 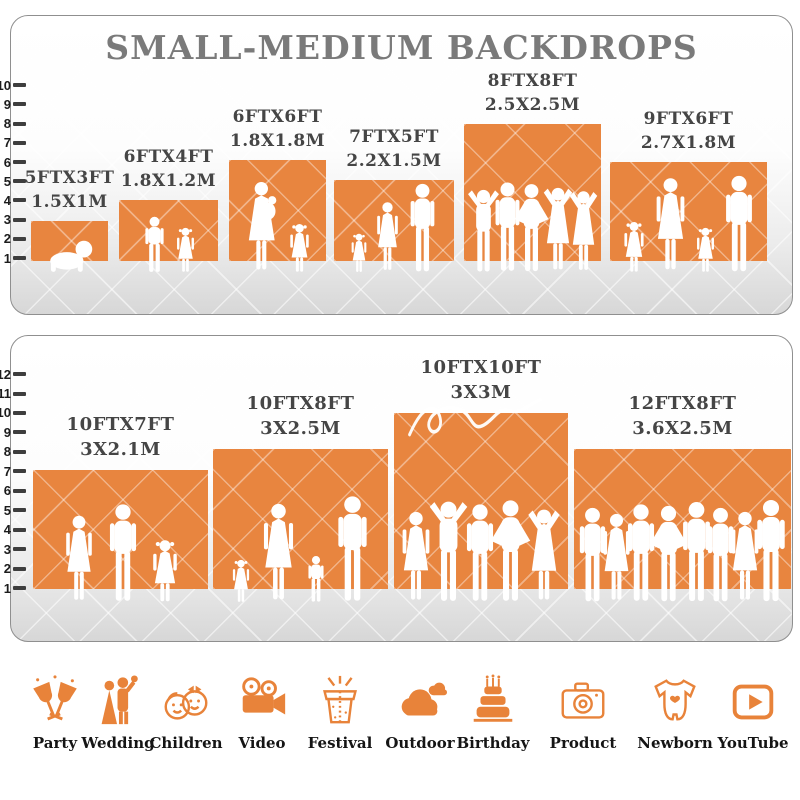 What do you see at coordinates (675, 701) in the screenshot?
I see `newborn-icon` at bounding box center [675, 701].